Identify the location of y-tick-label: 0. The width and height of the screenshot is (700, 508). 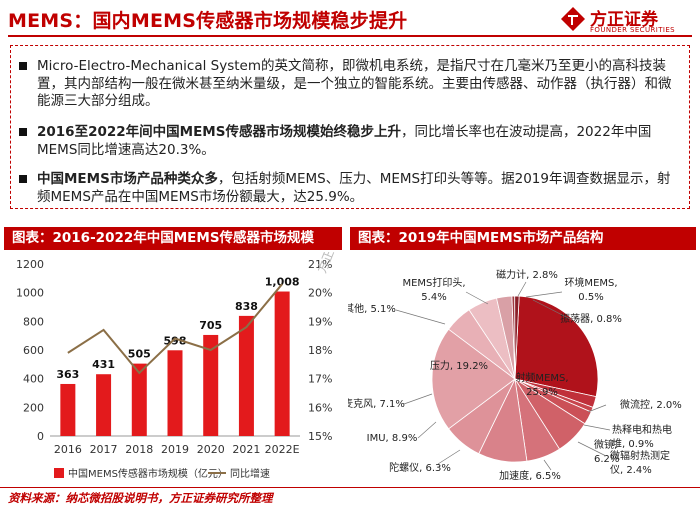
(40, 436).